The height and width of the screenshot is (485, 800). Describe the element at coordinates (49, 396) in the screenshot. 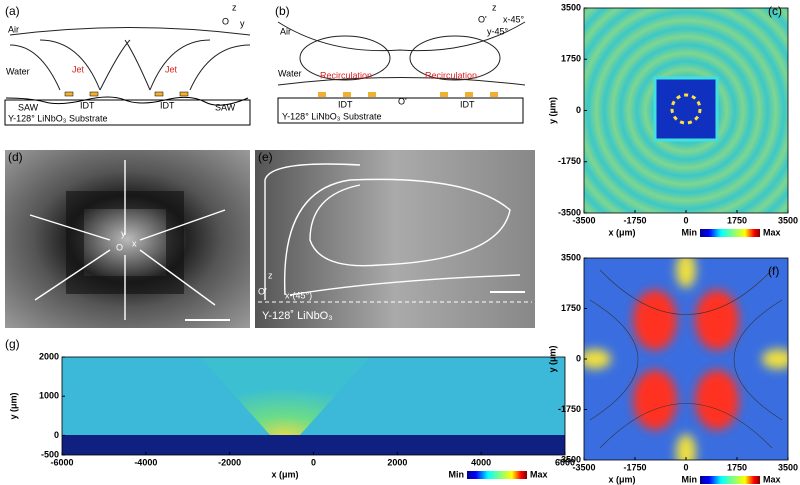

I see `y-tick-label: 1000` at that location.